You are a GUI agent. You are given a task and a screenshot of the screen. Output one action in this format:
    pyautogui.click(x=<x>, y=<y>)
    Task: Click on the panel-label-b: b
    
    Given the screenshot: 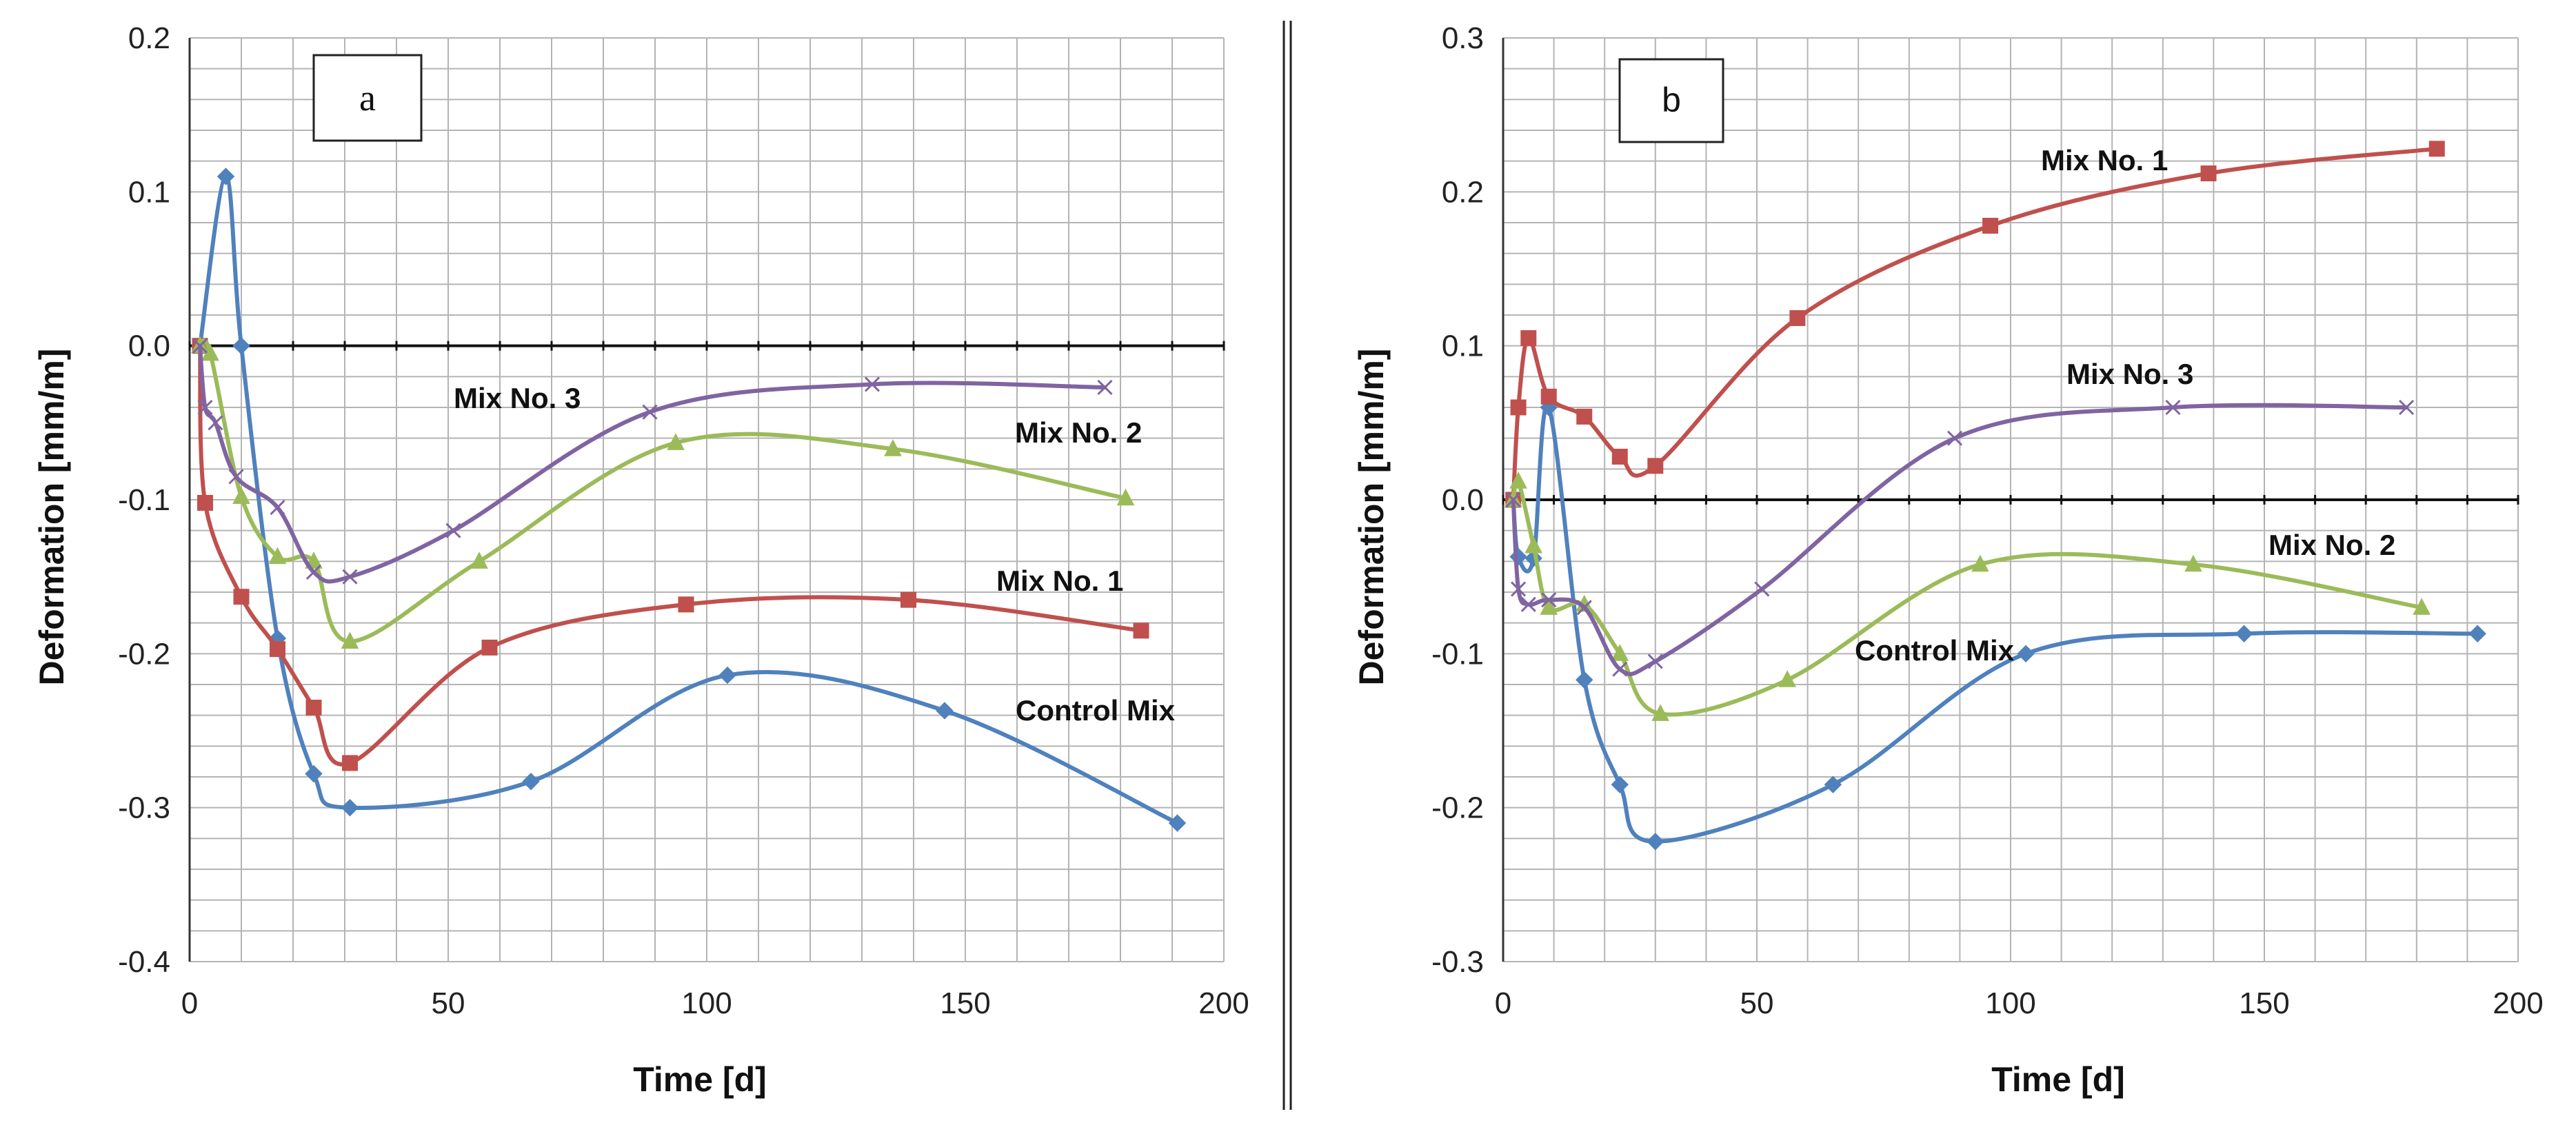 What is the action you would take?
    pyautogui.click(x=1671, y=100)
    